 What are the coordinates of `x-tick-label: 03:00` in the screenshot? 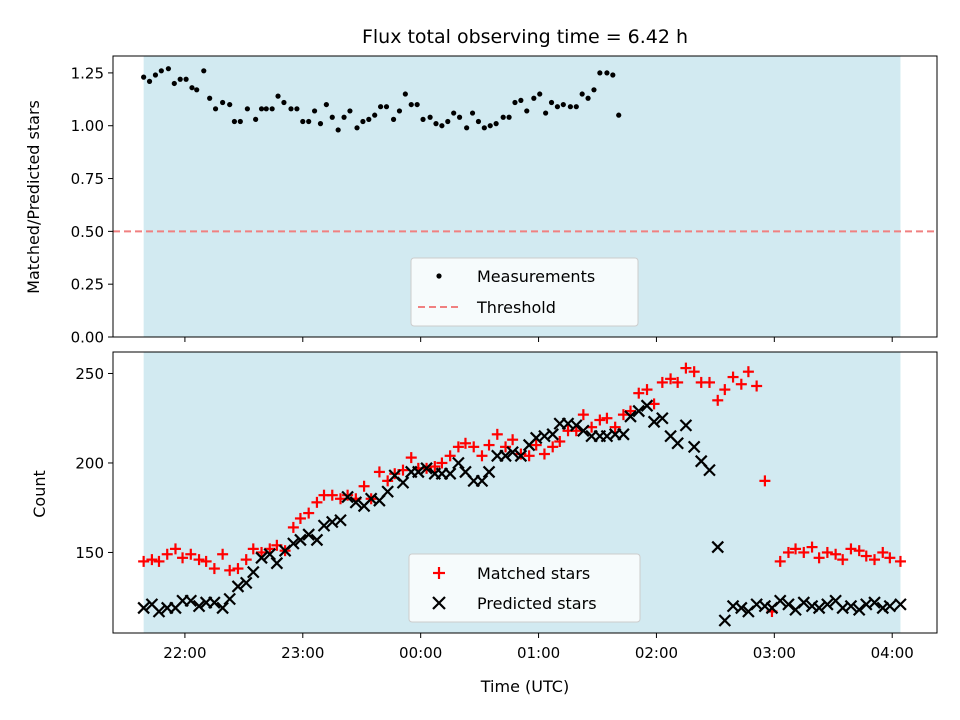 It's located at (774, 653).